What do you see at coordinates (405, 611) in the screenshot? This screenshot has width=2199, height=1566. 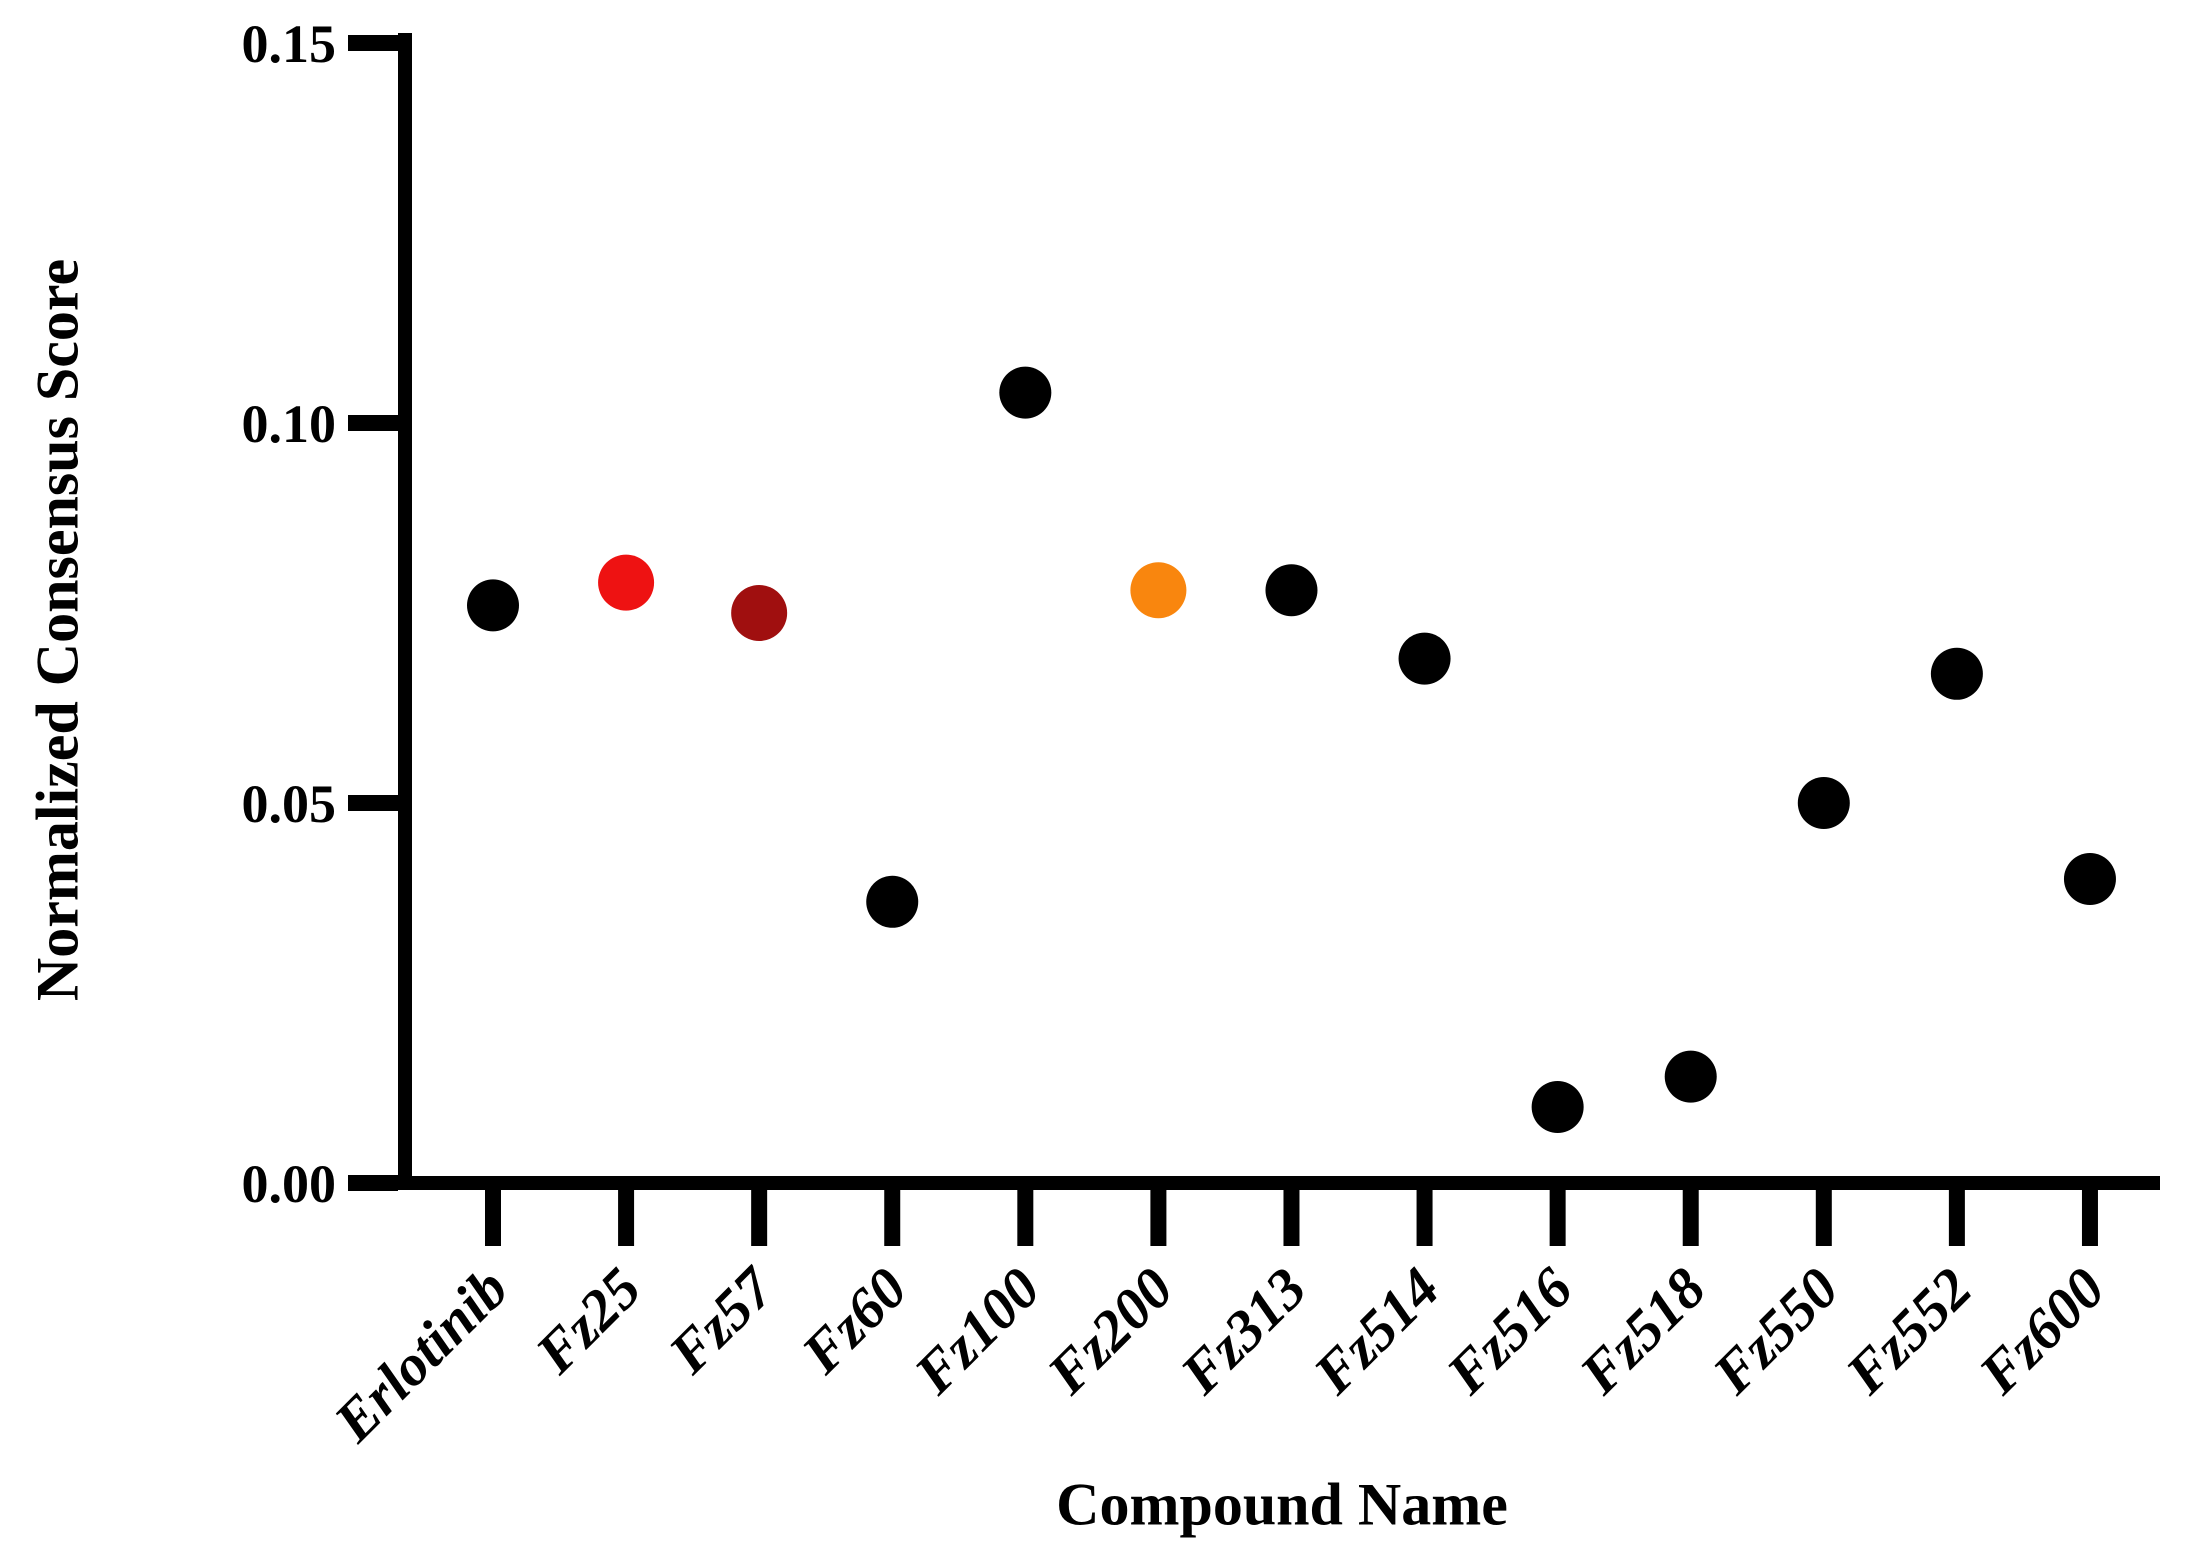 I see `y-axis-line` at bounding box center [405, 611].